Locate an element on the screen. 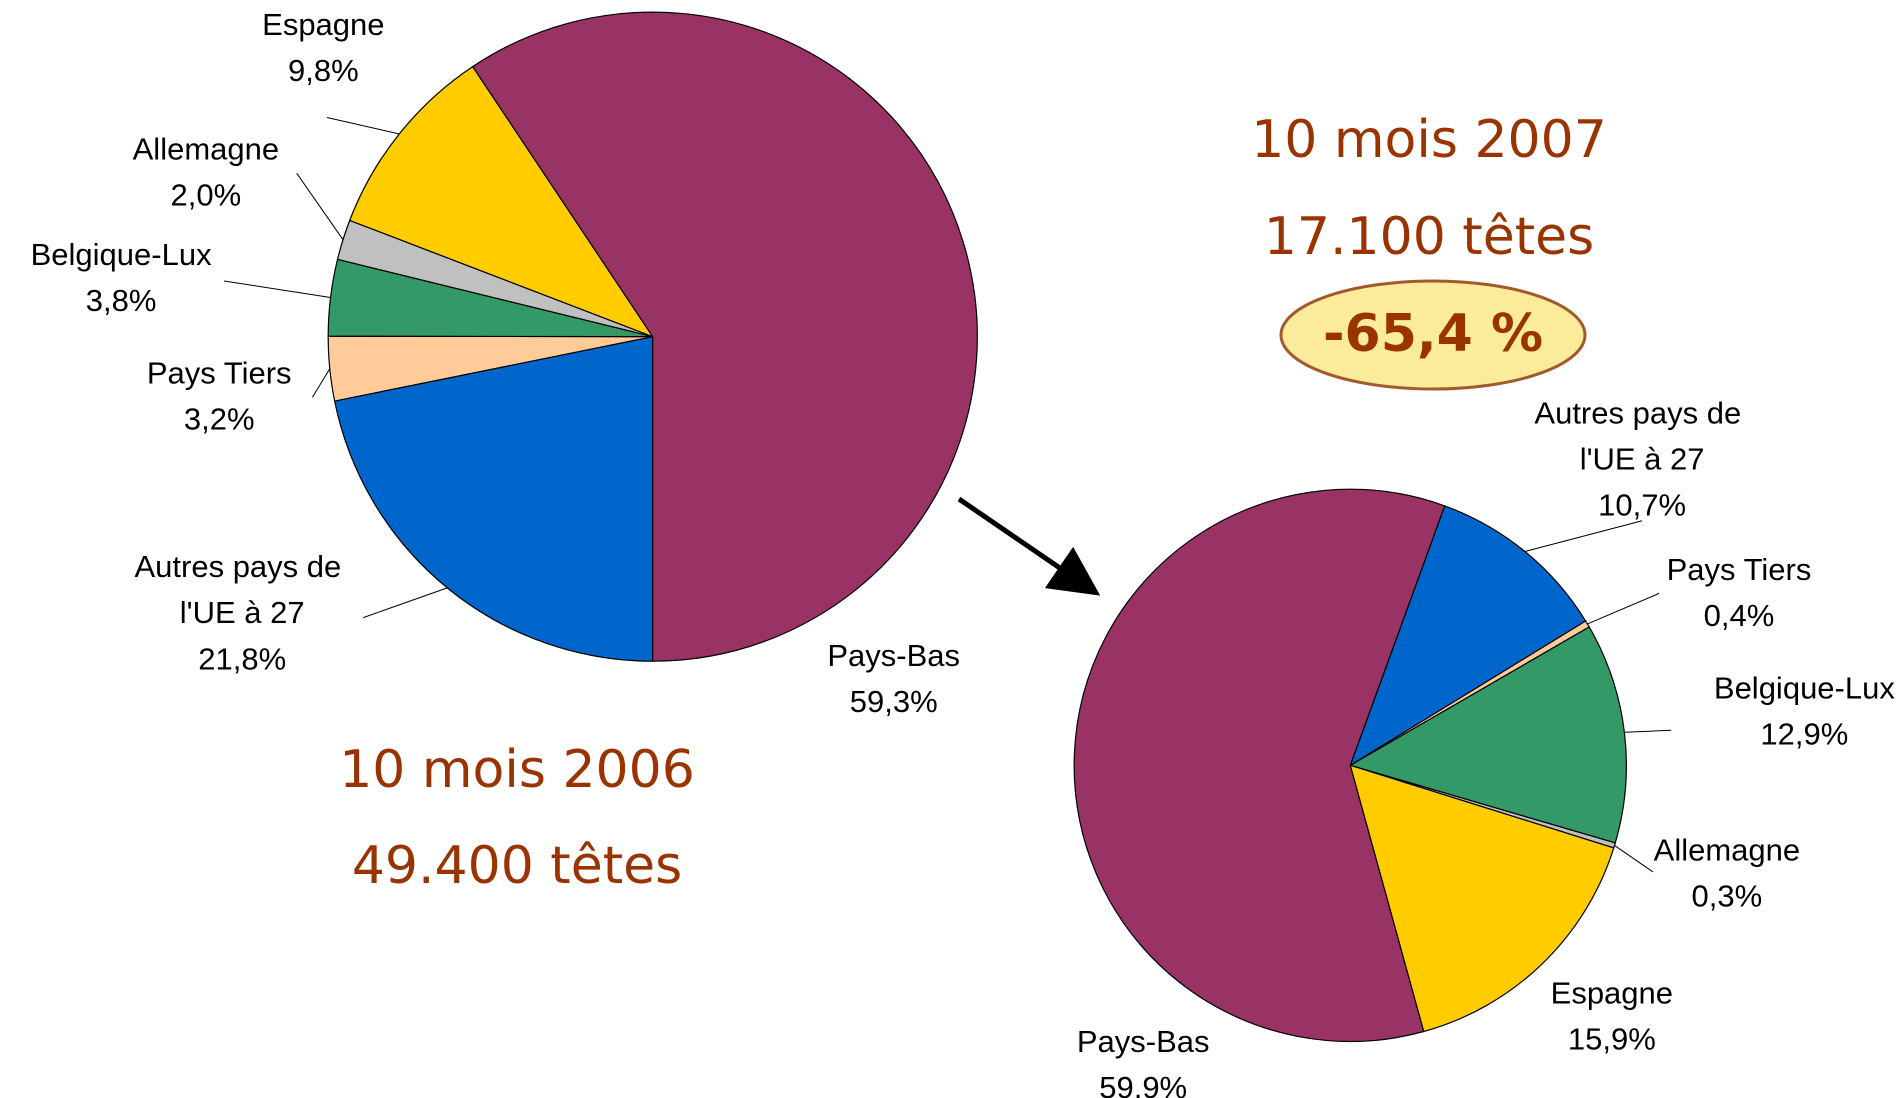  badge is located at coordinates (1433, 335).